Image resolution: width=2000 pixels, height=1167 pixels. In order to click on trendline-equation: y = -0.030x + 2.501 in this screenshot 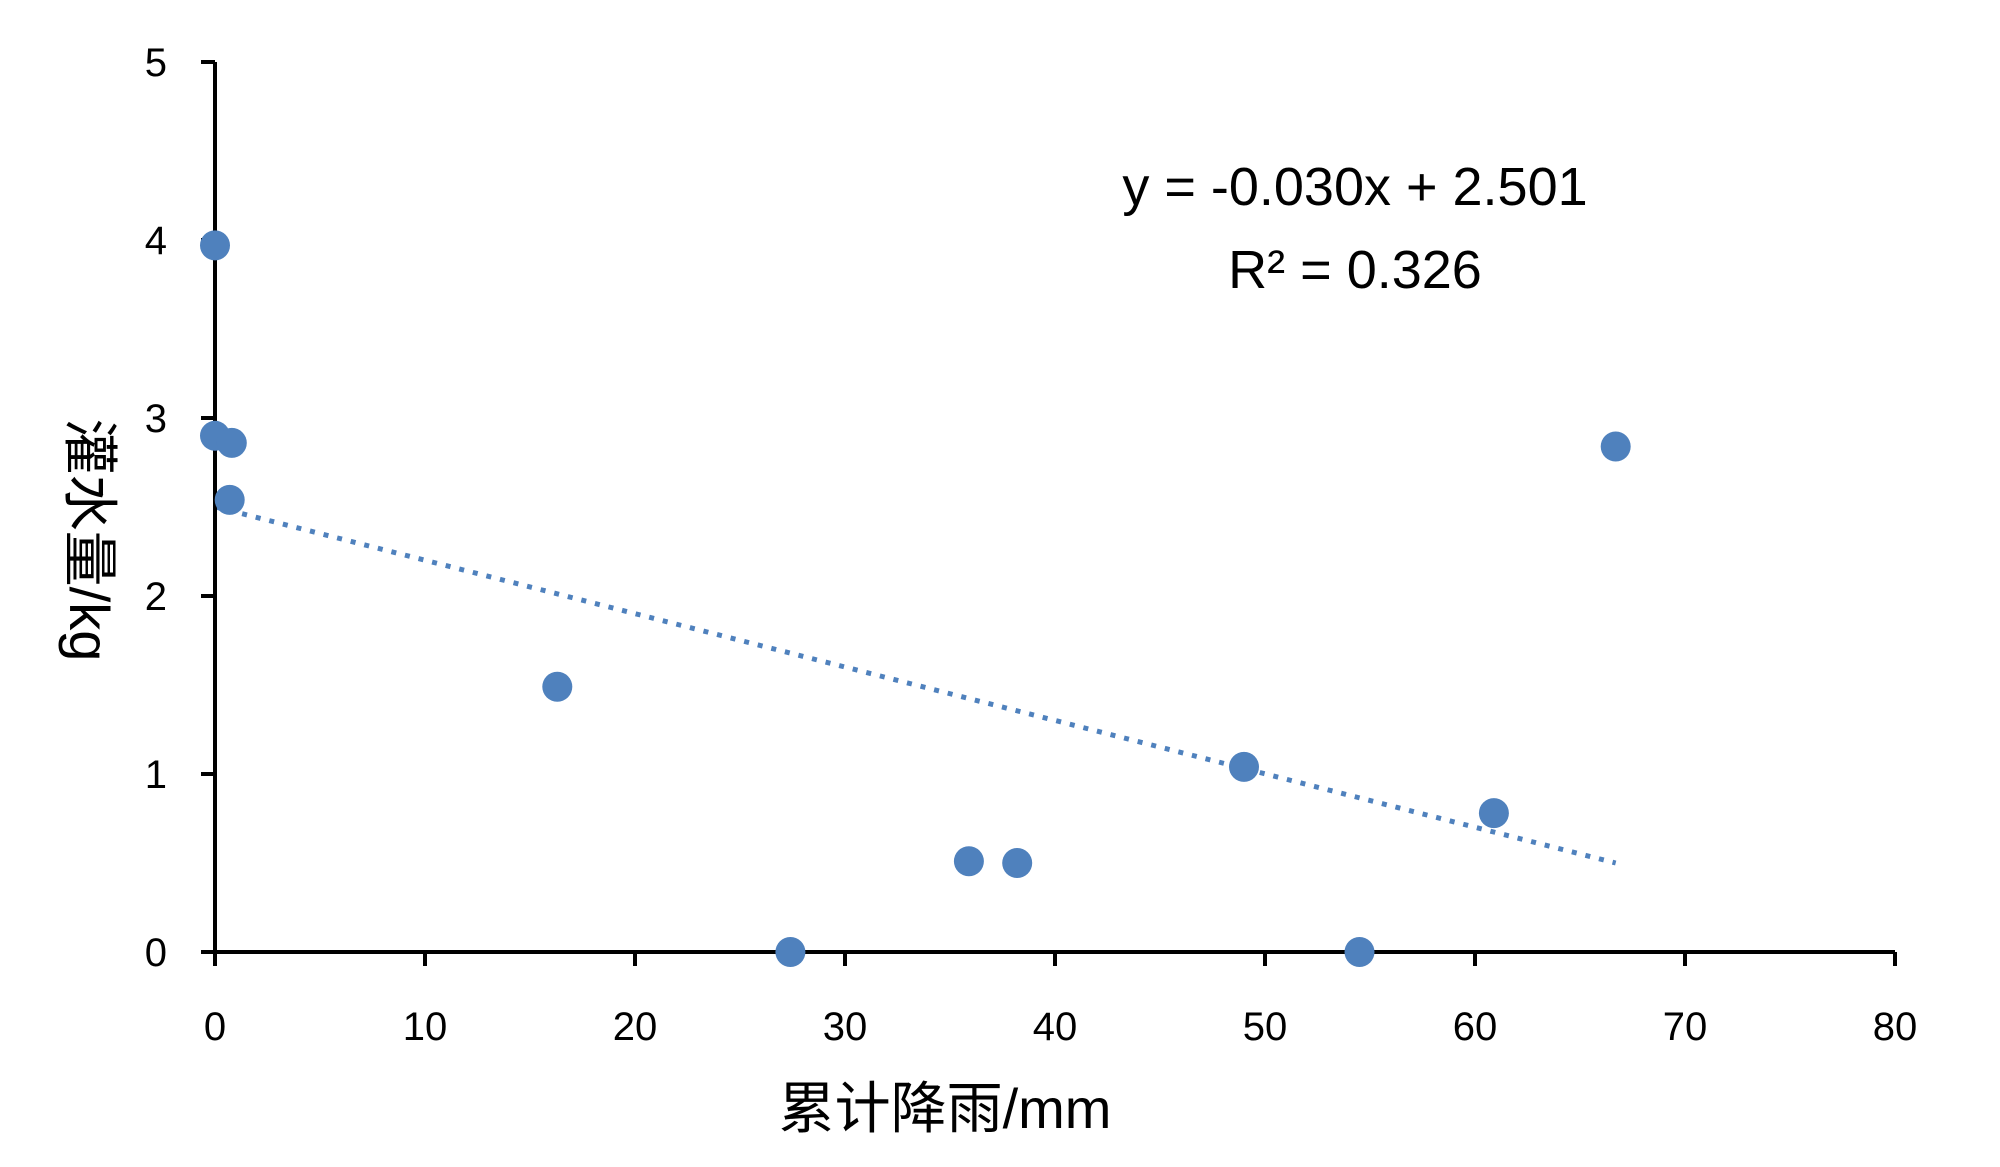, I will do `click(1354, 187)`.